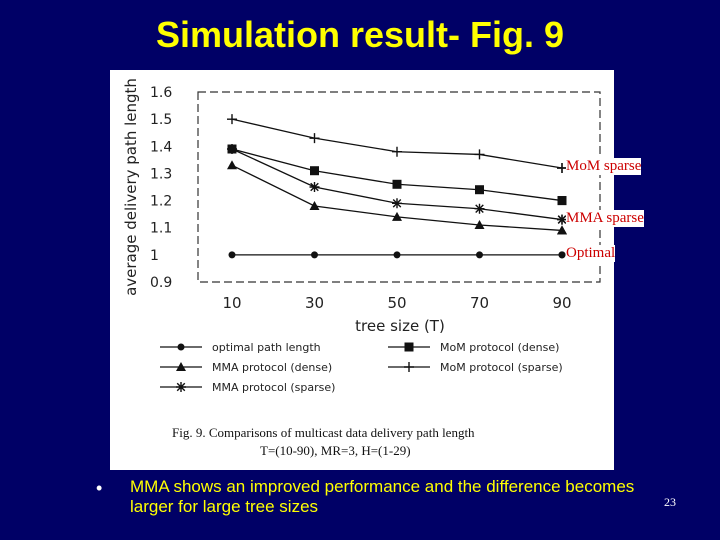  I want to click on legend-label: MMA protocol (dense), so click(272, 367).